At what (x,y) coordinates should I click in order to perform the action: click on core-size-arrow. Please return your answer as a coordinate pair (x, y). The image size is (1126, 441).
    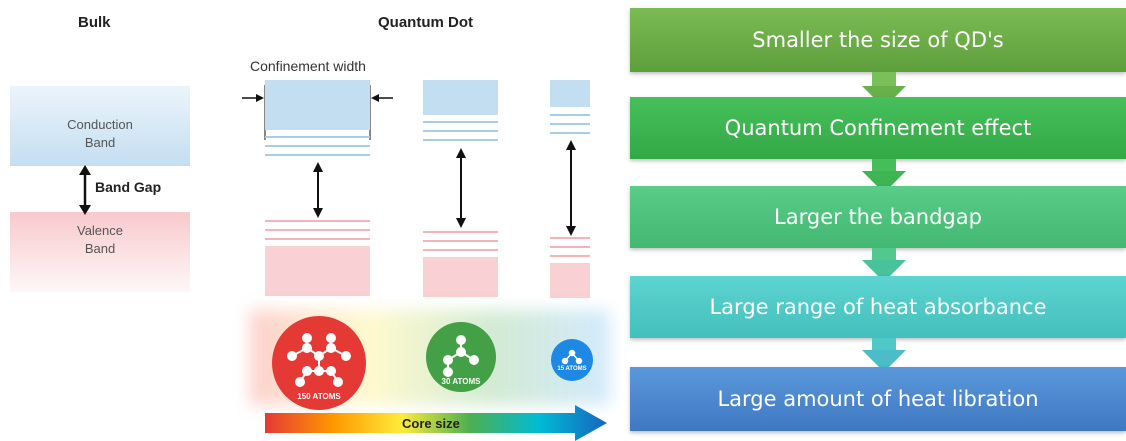
    Looking at the image, I should click on (436, 423).